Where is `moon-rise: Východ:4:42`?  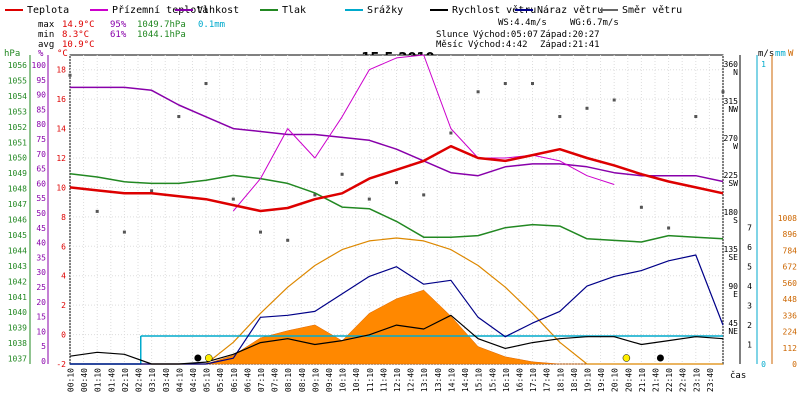 moon-rise: Východ:4:42 is located at coordinates (498, 45).